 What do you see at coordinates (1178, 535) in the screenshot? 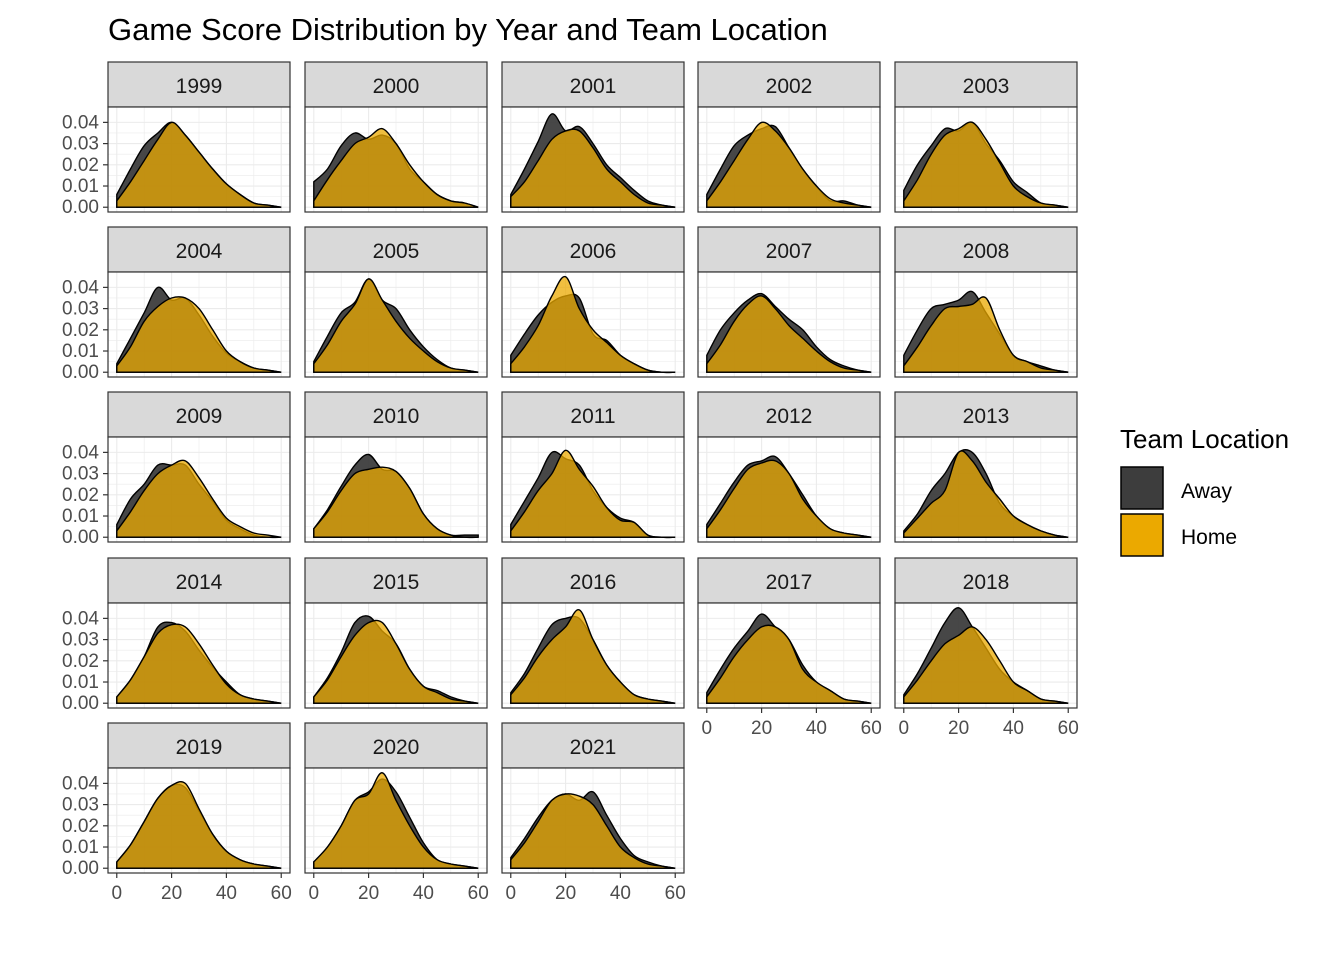
I see `legend-item-home: Home` at bounding box center [1178, 535].